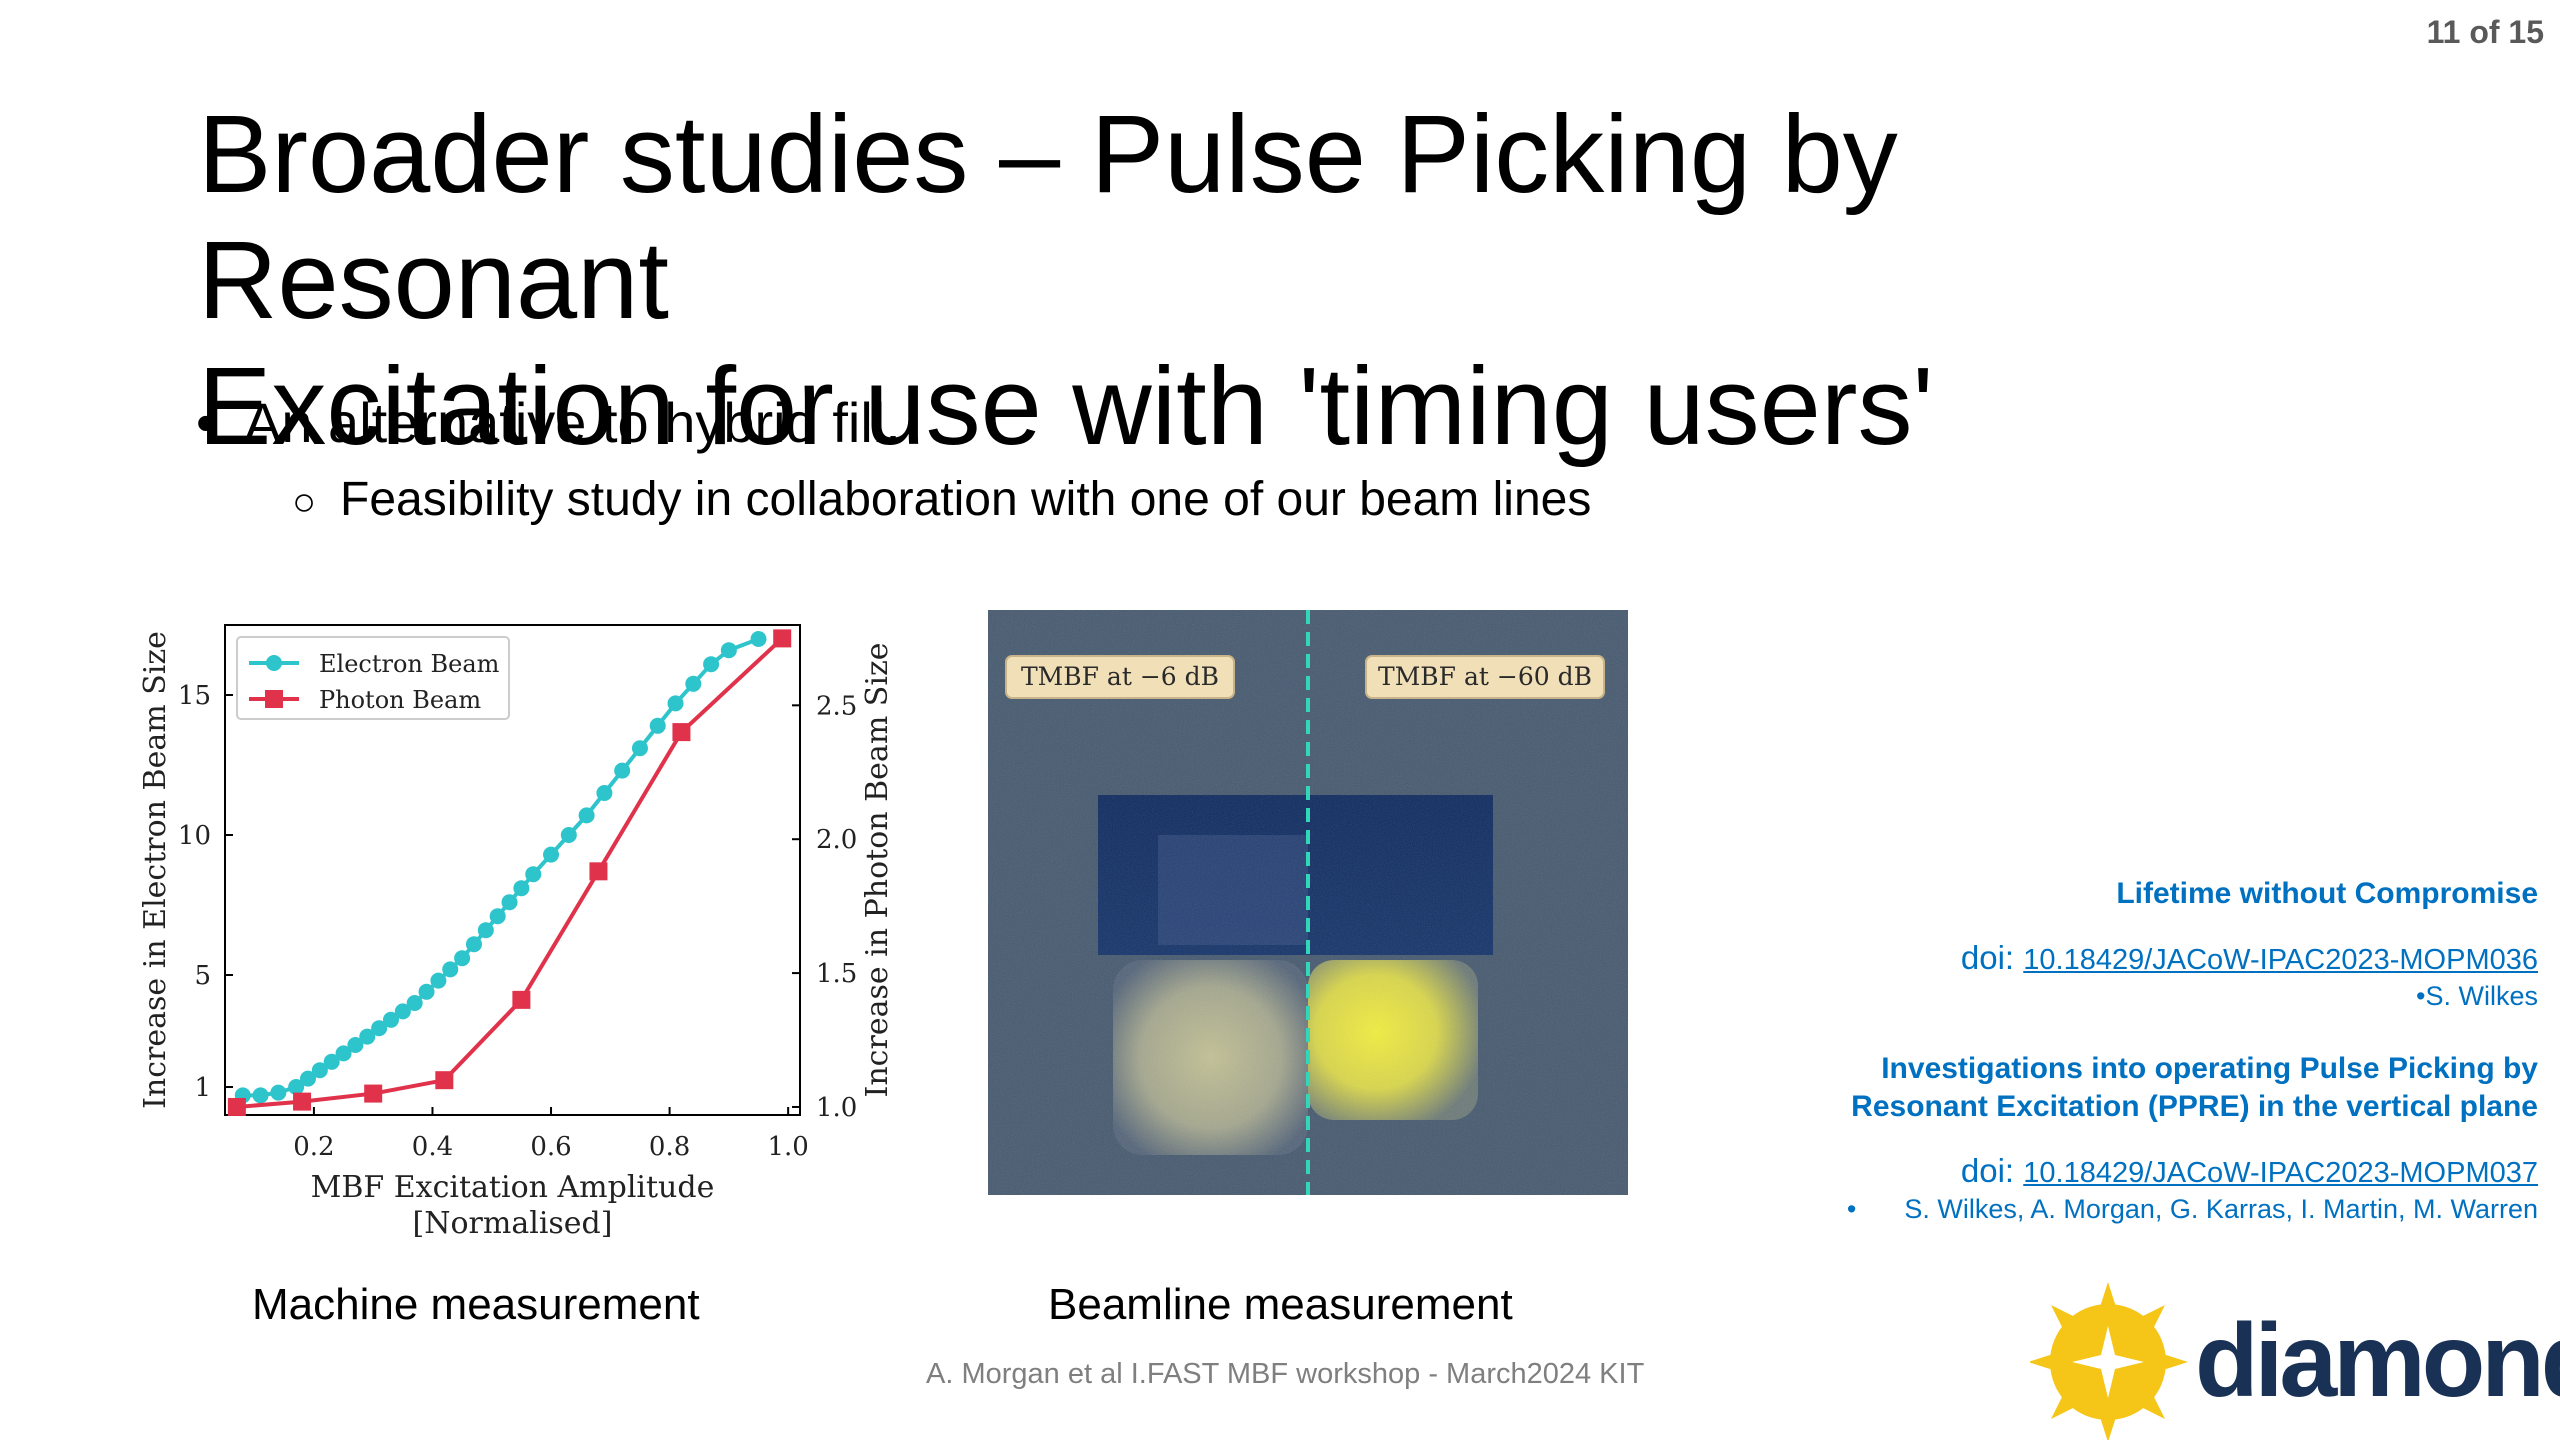 The image size is (2560, 1440). I want to click on x-tick-label: 1.0, so click(787, 1147).